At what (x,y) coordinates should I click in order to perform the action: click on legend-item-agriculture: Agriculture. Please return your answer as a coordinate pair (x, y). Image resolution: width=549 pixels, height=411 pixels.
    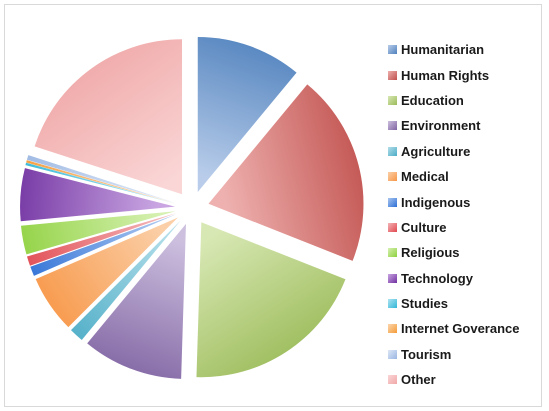
    Looking at the image, I should click on (454, 151).